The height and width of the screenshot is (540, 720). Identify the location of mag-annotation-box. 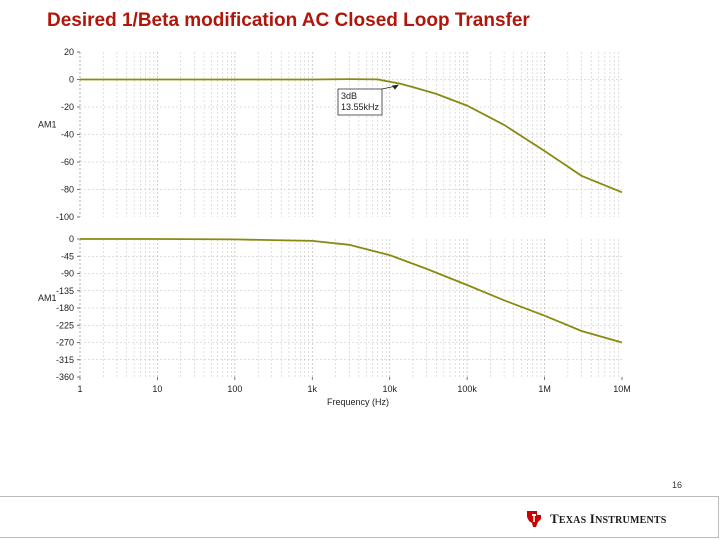
(360, 102).